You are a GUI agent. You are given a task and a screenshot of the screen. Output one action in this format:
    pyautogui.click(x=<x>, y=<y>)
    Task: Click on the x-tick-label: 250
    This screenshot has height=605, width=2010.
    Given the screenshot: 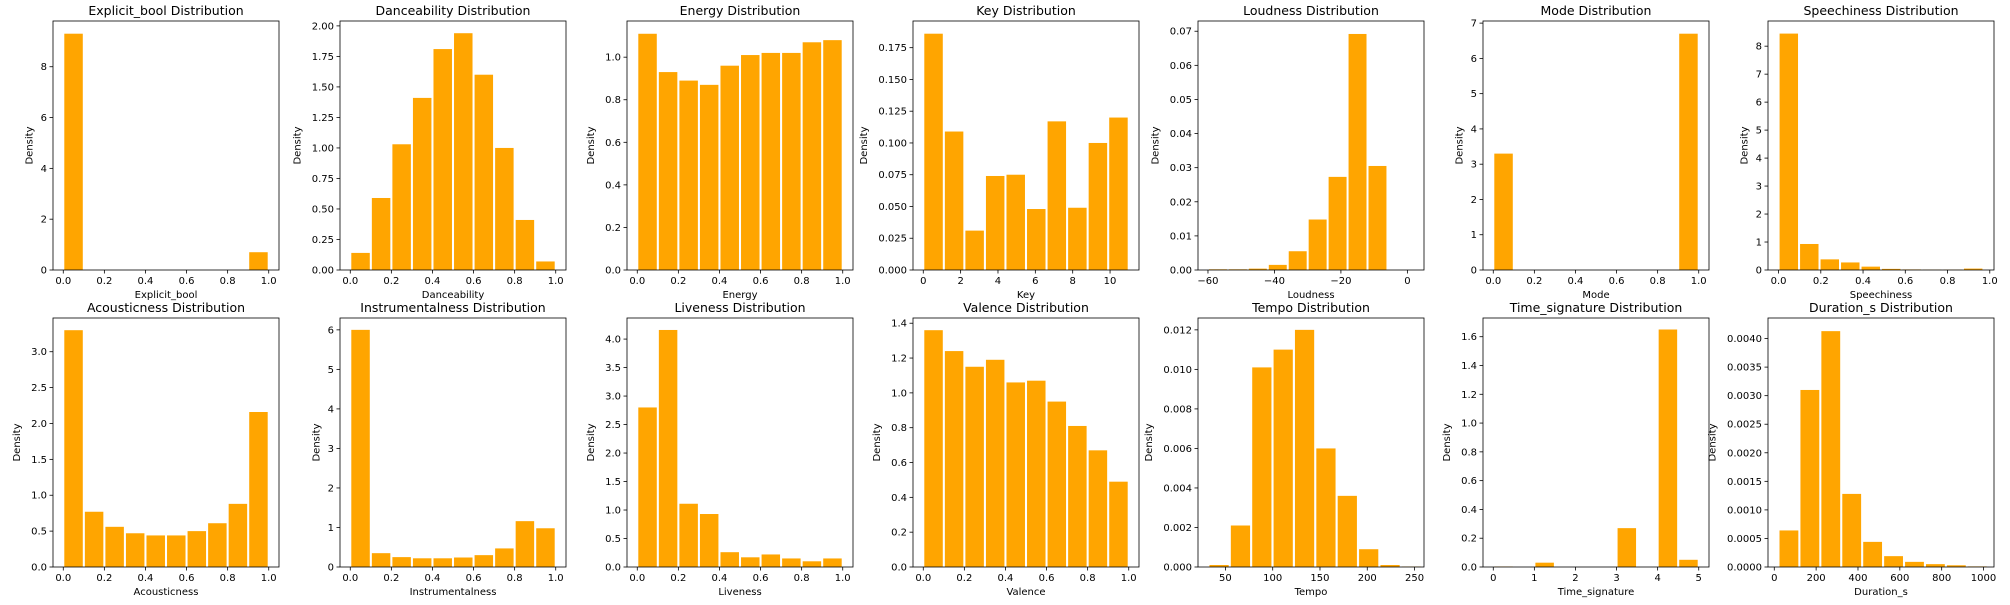 What is the action you would take?
    pyautogui.click(x=1414, y=578)
    